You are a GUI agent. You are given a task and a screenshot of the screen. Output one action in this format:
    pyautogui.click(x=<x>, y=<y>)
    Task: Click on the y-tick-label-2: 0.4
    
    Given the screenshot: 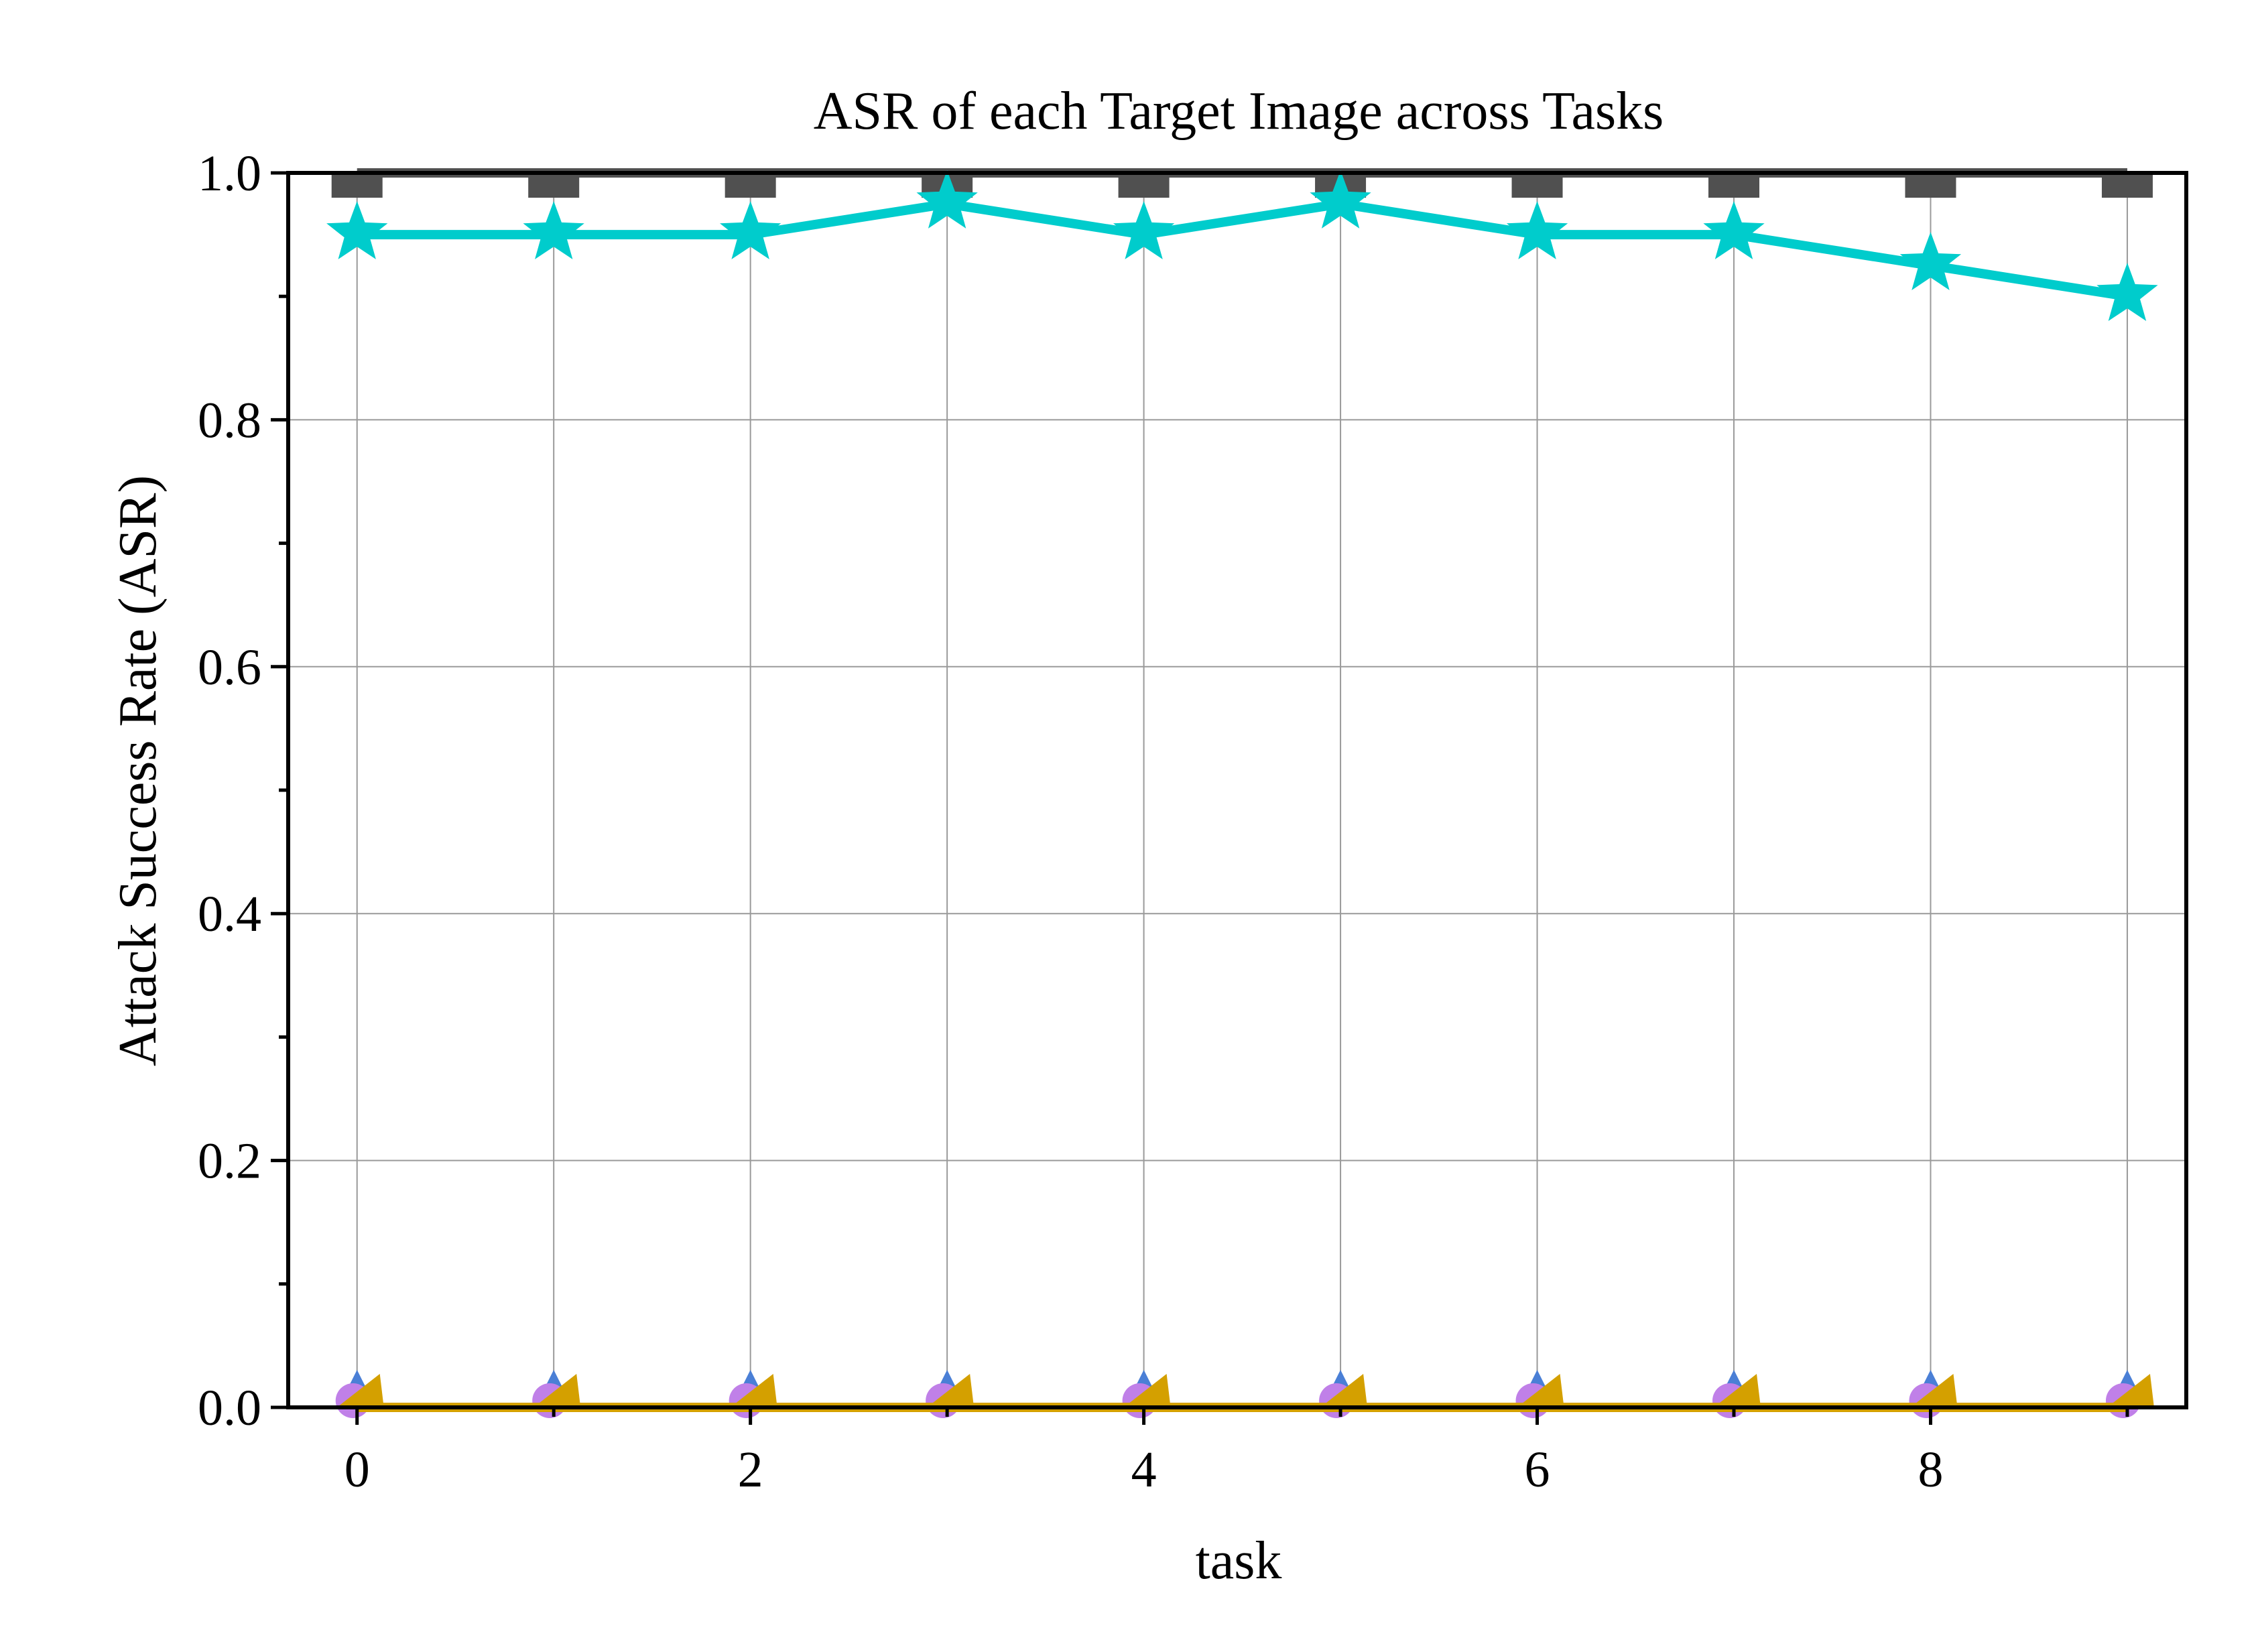 What is the action you would take?
    pyautogui.click(x=229, y=914)
    